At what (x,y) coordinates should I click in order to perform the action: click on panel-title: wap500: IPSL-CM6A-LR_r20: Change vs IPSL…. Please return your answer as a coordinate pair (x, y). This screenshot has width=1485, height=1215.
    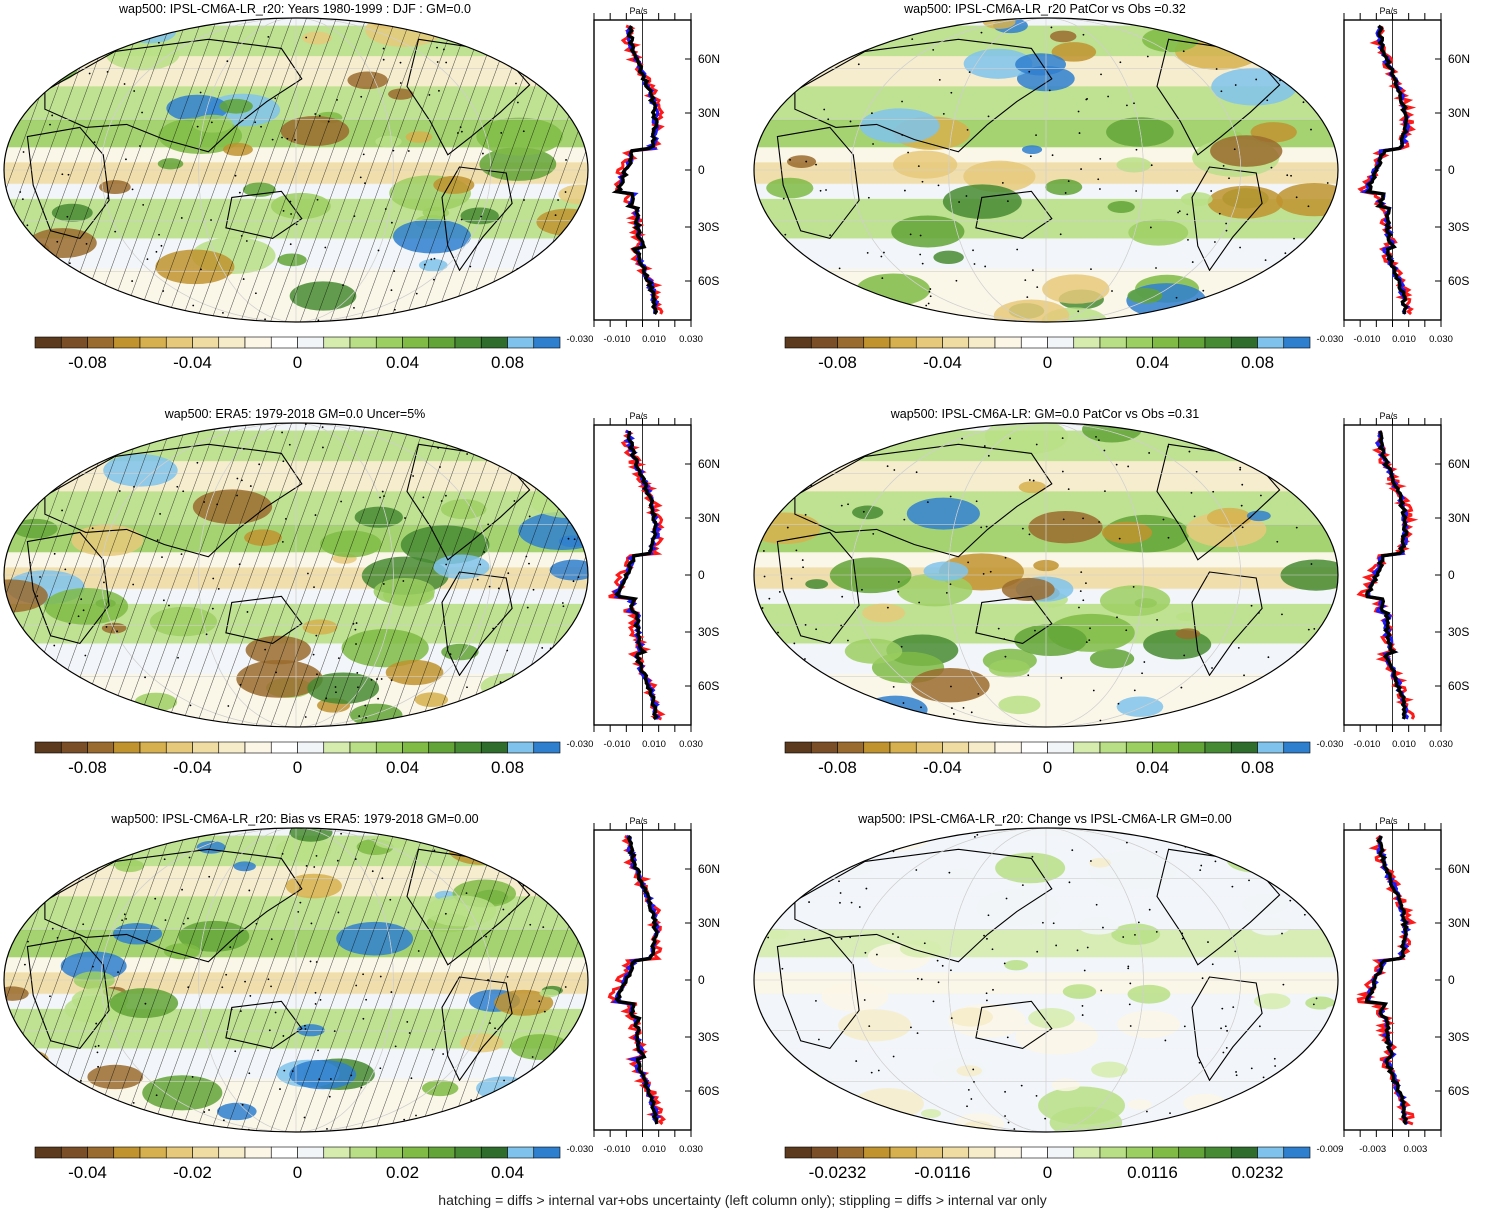
    Looking at the image, I should click on (1045, 819).